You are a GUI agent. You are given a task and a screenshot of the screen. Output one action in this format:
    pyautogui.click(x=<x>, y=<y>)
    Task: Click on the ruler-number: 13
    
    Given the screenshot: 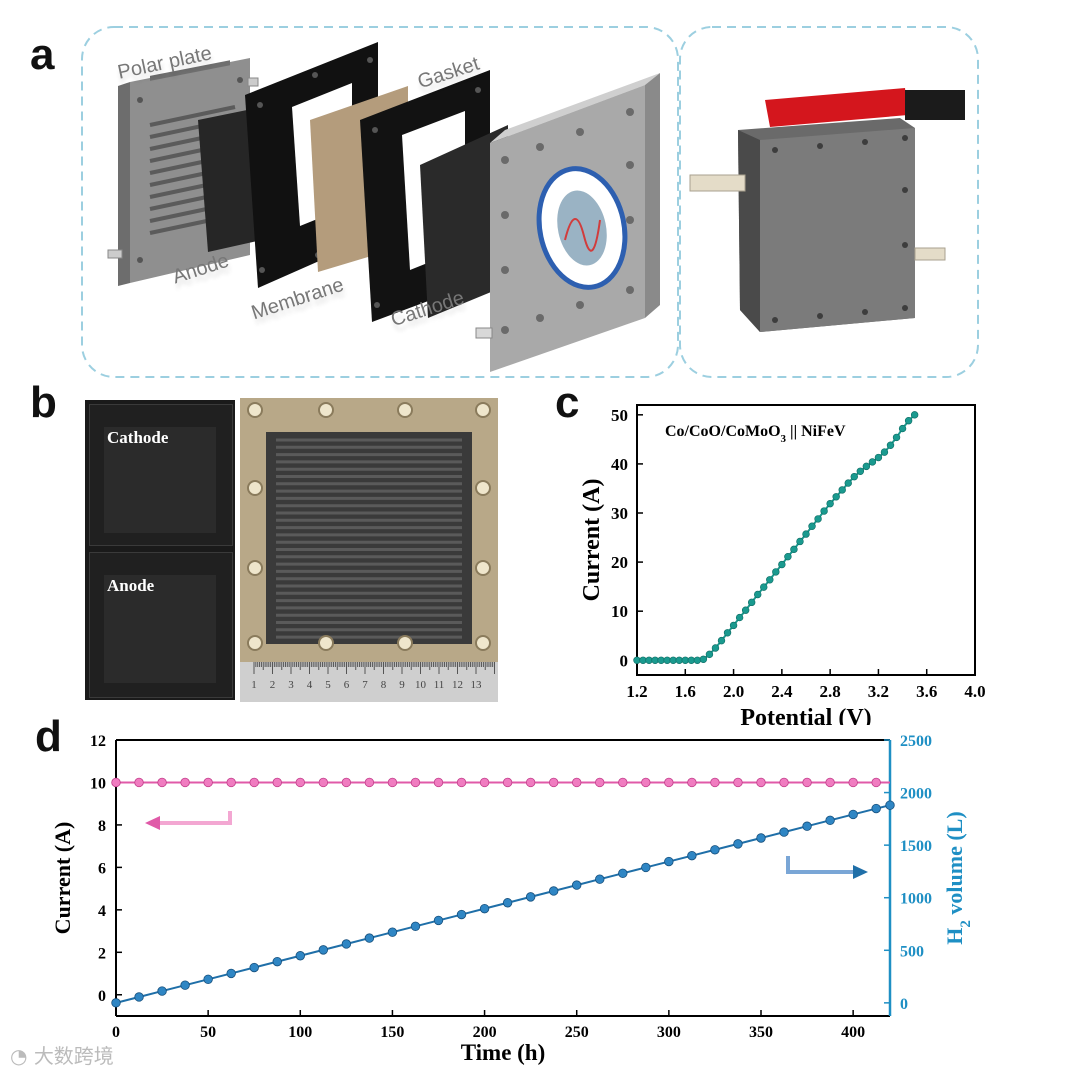 What is the action you would take?
    pyautogui.click(x=477, y=685)
    